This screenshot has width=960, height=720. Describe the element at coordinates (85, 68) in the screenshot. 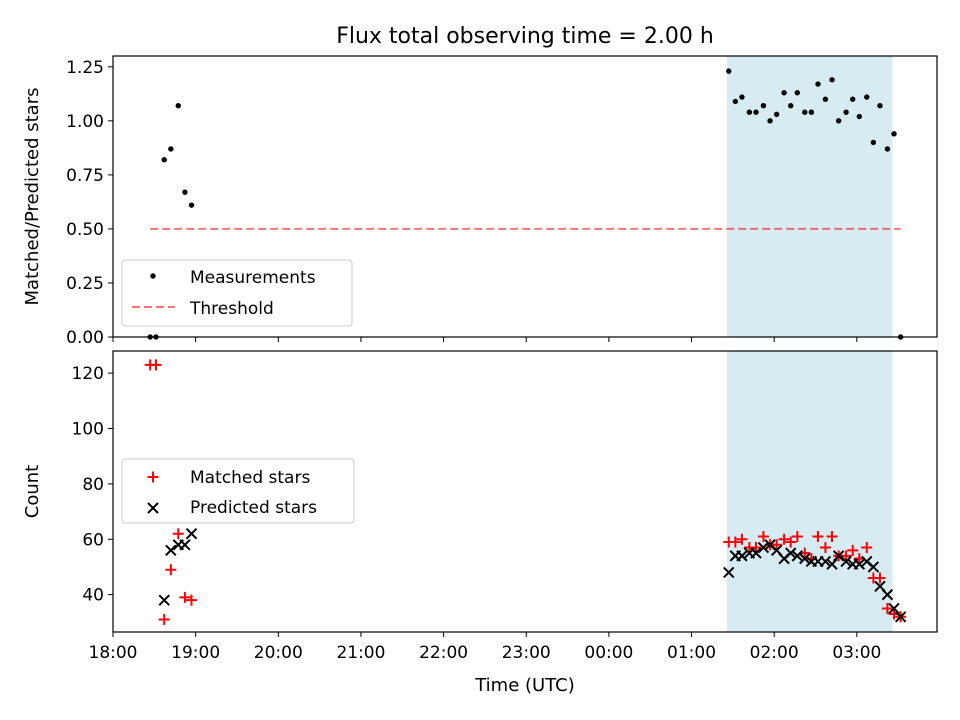

I see `y-tick-label: 1.25` at that location.